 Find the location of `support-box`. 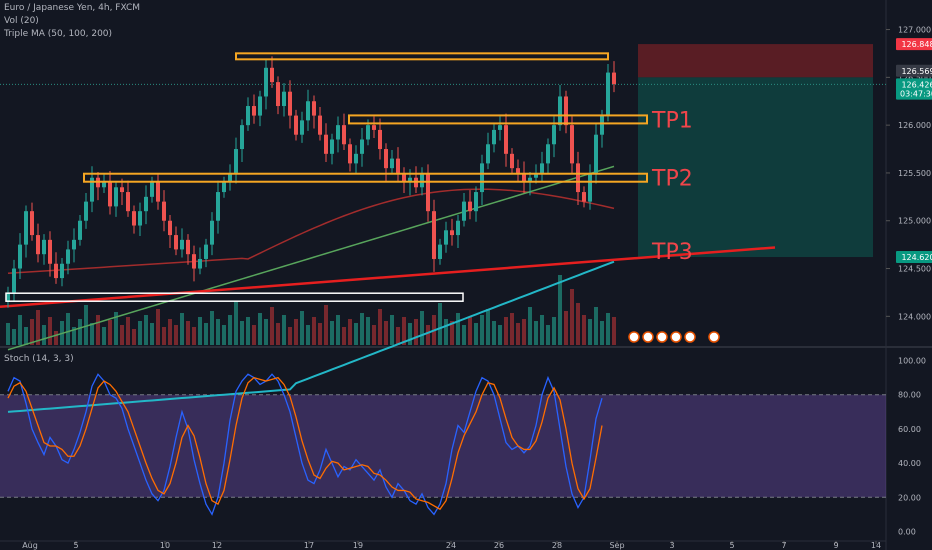

support-box is located at coordinates (234, 297).